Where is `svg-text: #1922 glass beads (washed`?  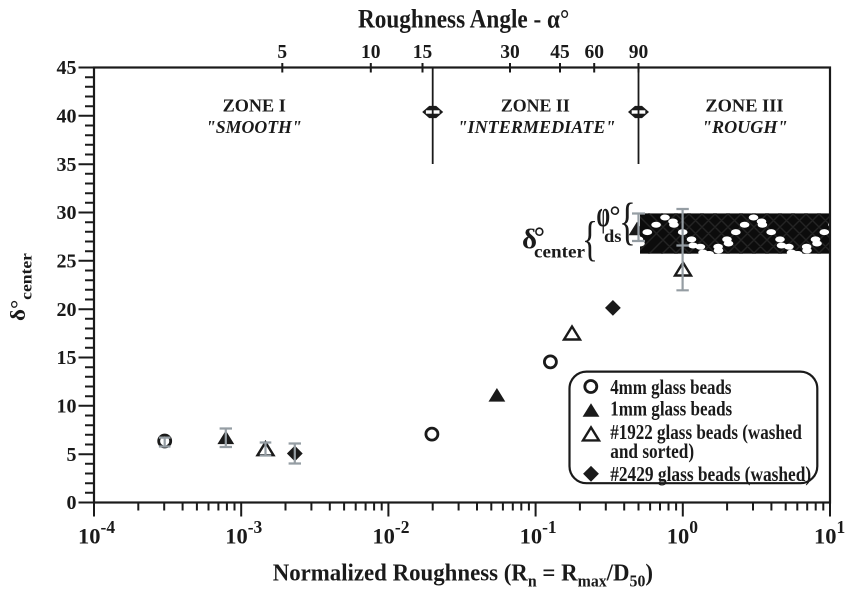
svg-text: #1922 glass beads (washed is located at coordinates (706, 432).